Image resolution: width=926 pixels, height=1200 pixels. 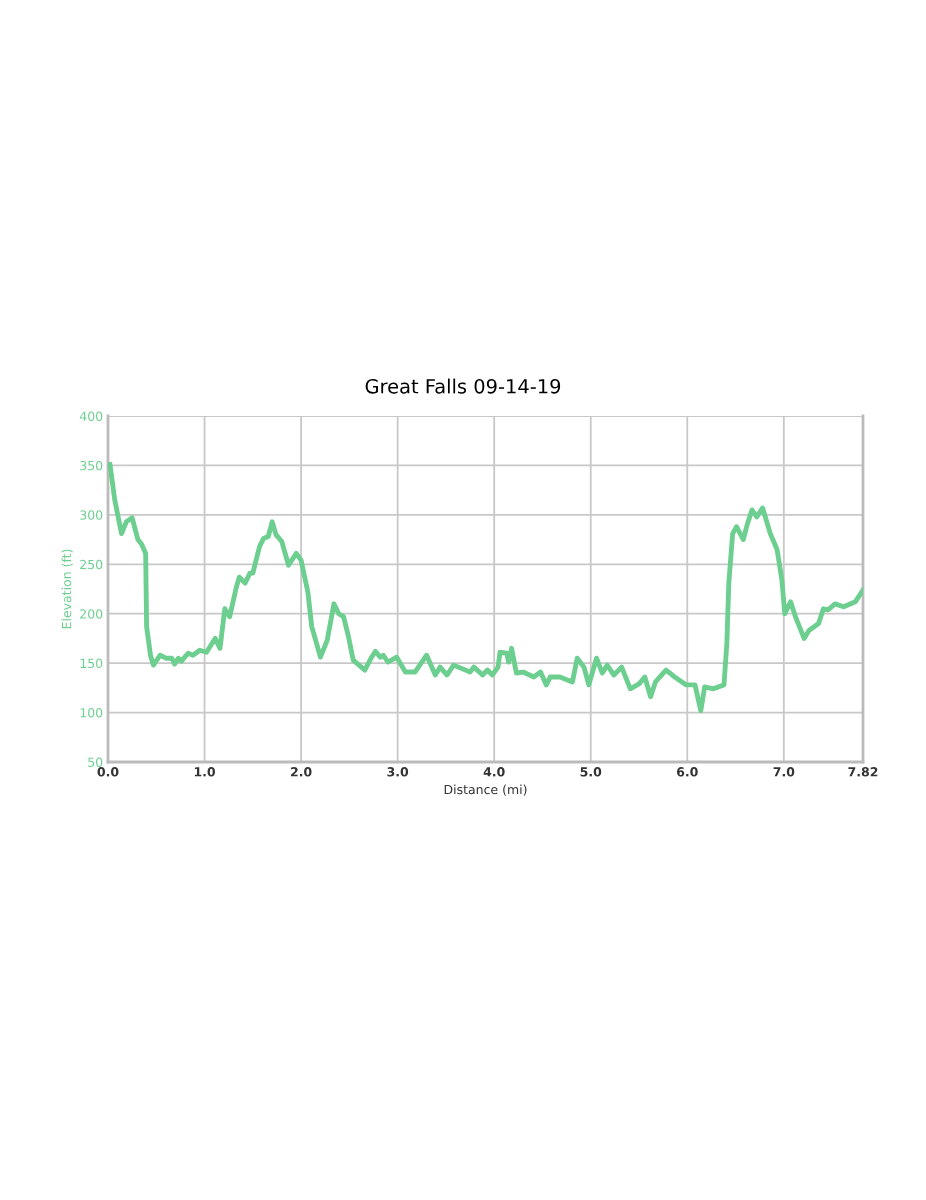 I want to click on x-tick-label: 1.0, so click(x=205, y=772).